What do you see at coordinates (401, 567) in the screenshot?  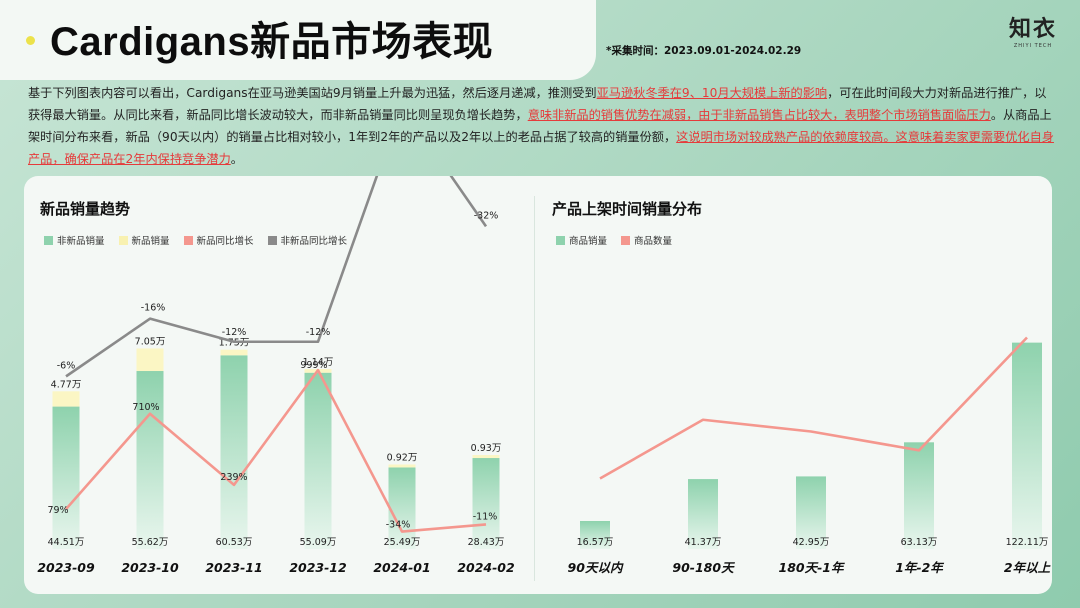 I see `x-tick-label: 2024-01` at bounding box center [401, 567].